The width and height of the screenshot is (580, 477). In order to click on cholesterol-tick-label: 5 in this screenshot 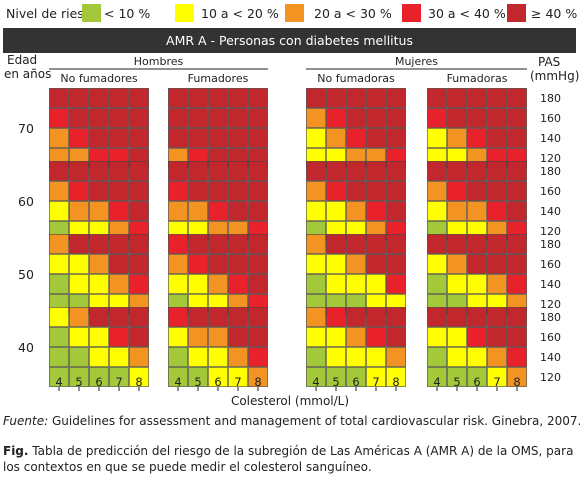, I will do `click(456, 382)`.